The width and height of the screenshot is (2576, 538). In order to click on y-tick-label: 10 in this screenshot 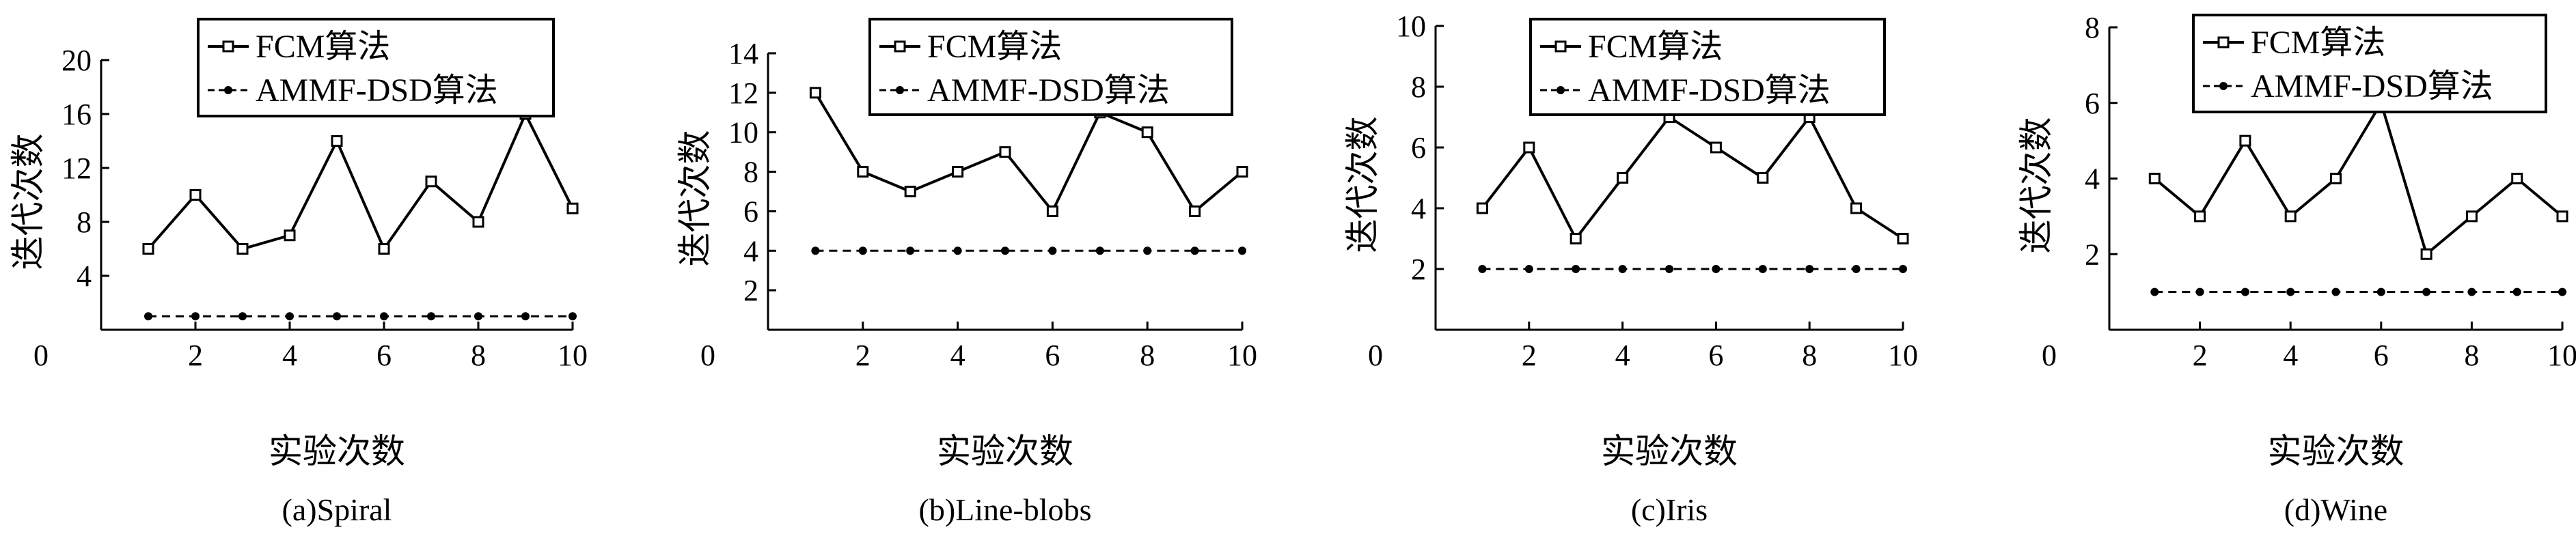, I will do `click(1411, 26)`.